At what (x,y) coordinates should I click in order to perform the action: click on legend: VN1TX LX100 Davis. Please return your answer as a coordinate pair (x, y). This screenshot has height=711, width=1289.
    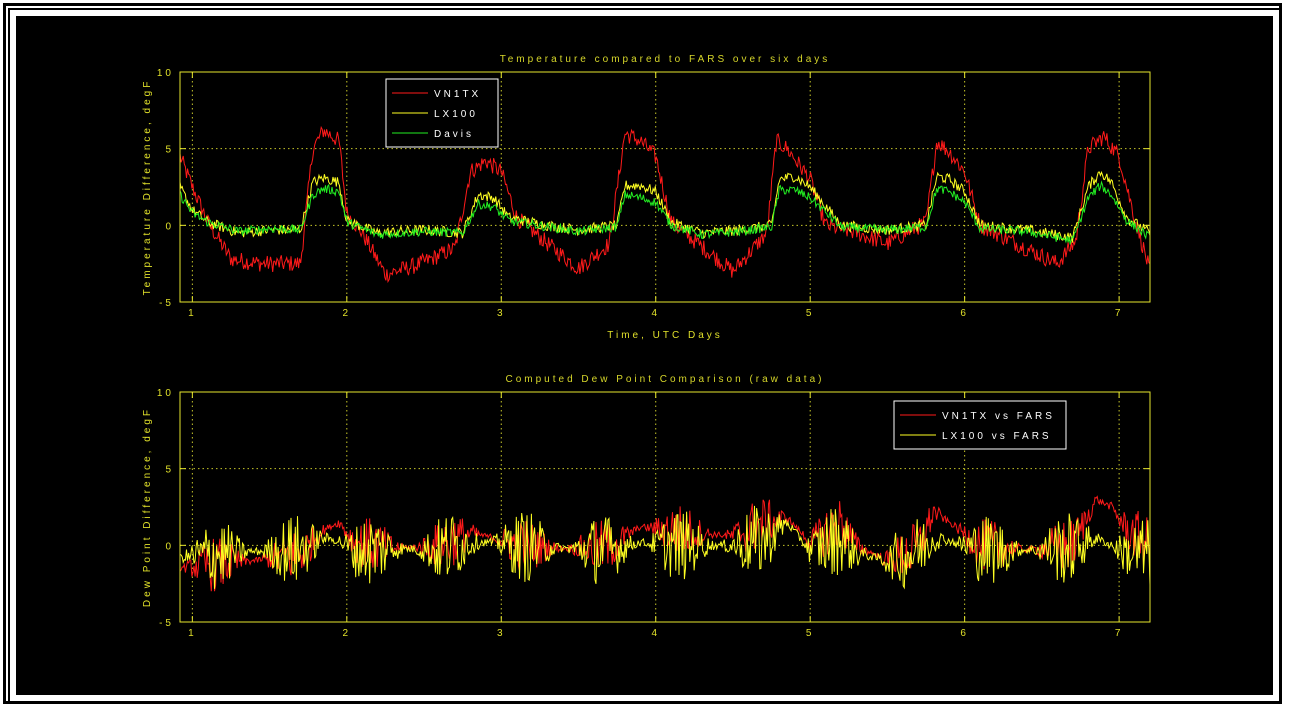
    Looking at the image, I should click on (442, 113).